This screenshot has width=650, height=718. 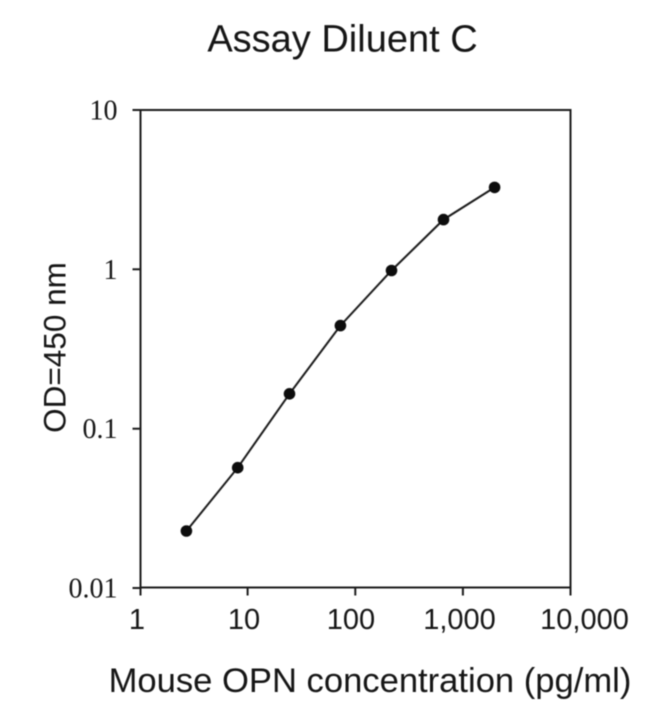 I want to click on svg-text: 0.1, so click(x=100, y=429).